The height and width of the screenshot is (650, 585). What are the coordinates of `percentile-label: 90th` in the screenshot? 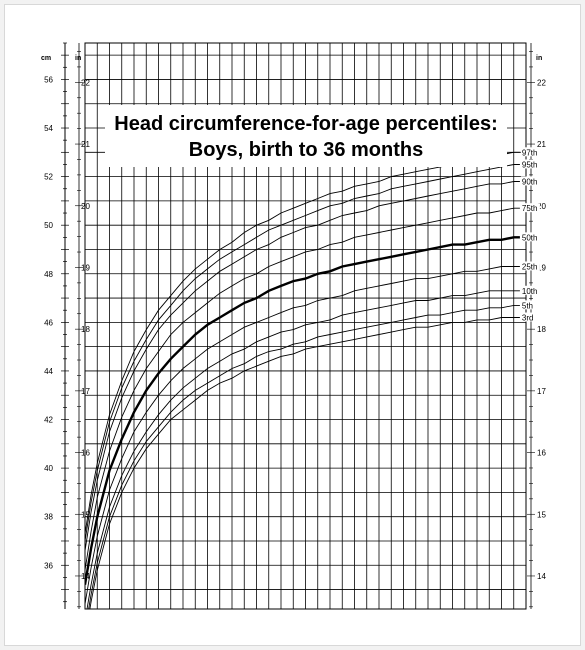 It's located at (530, 181).